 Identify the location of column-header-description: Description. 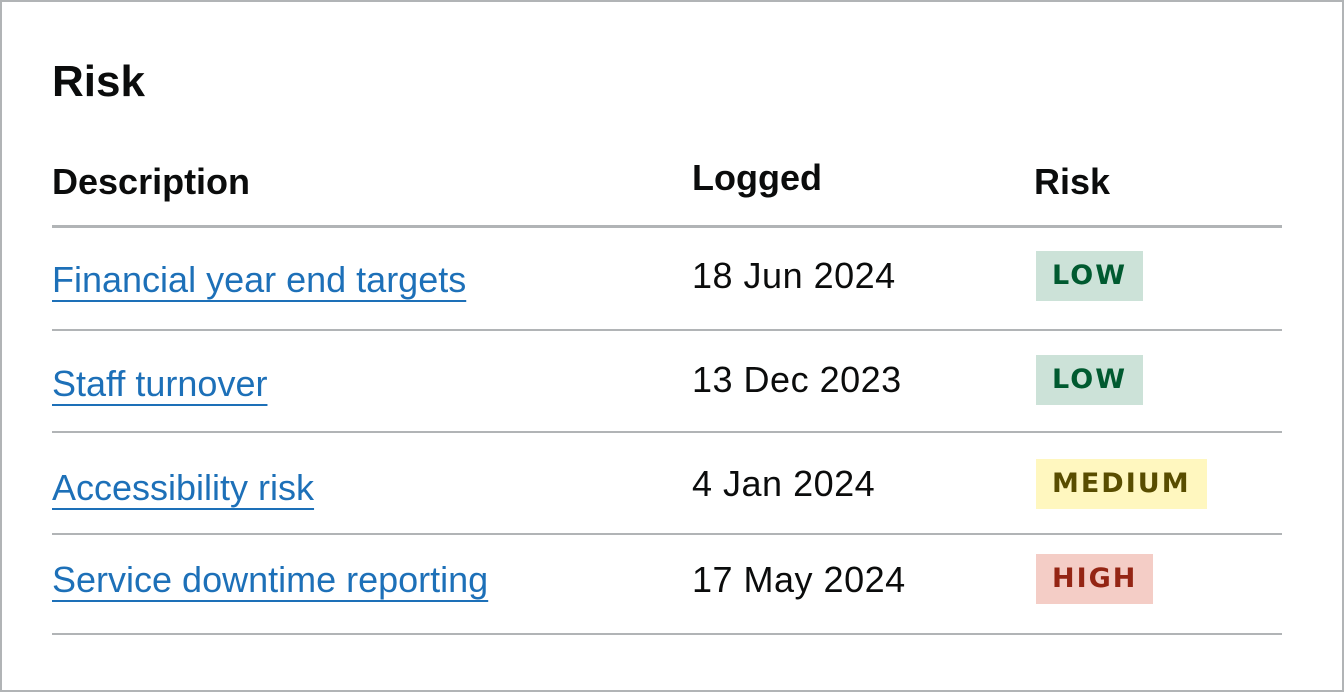
(151, 181).